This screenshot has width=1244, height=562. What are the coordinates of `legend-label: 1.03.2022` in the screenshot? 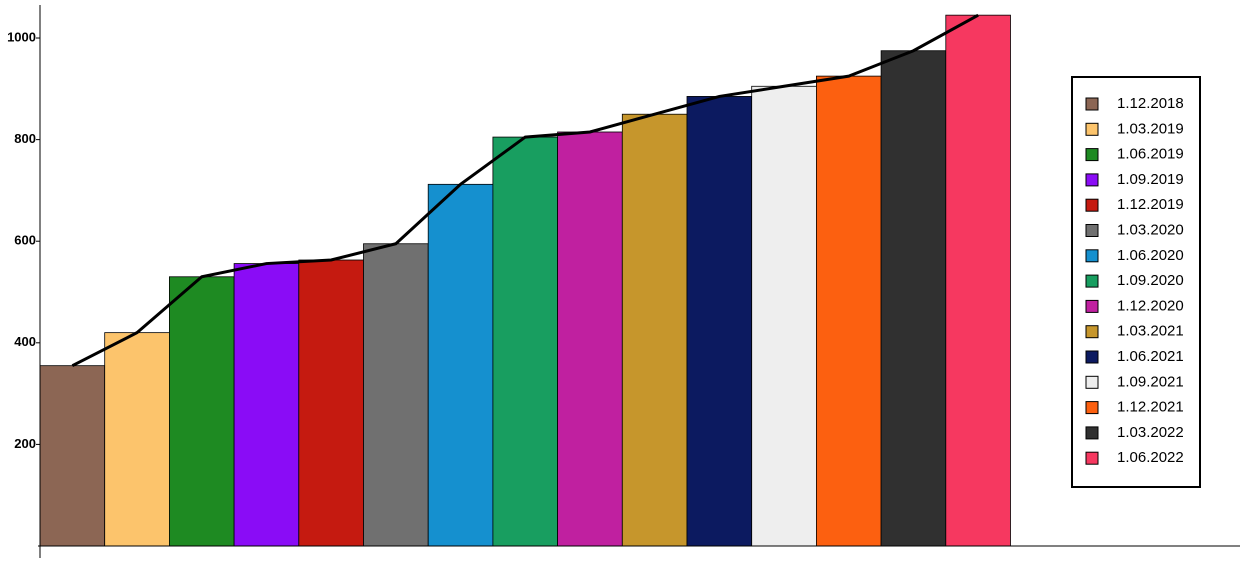 It's located at (1150, 432).